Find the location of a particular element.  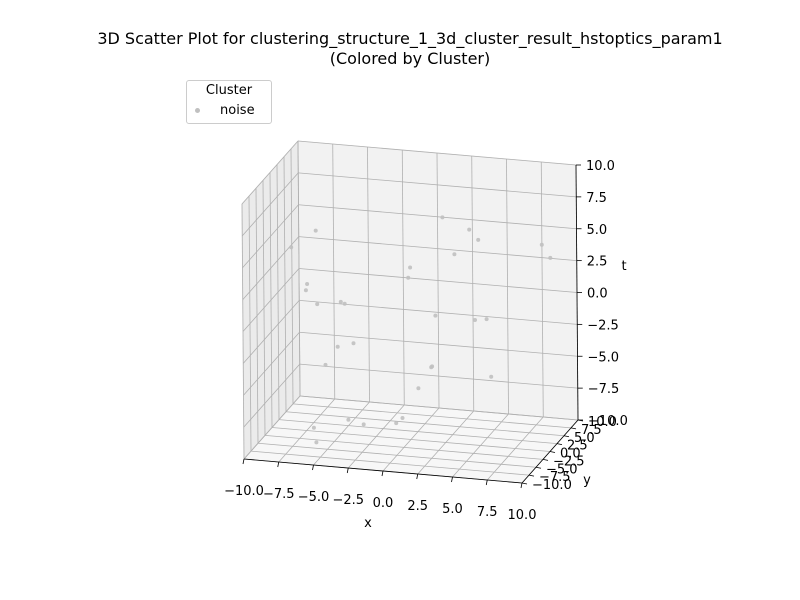

x-axis-label: x is located at coordinates (368, 523).